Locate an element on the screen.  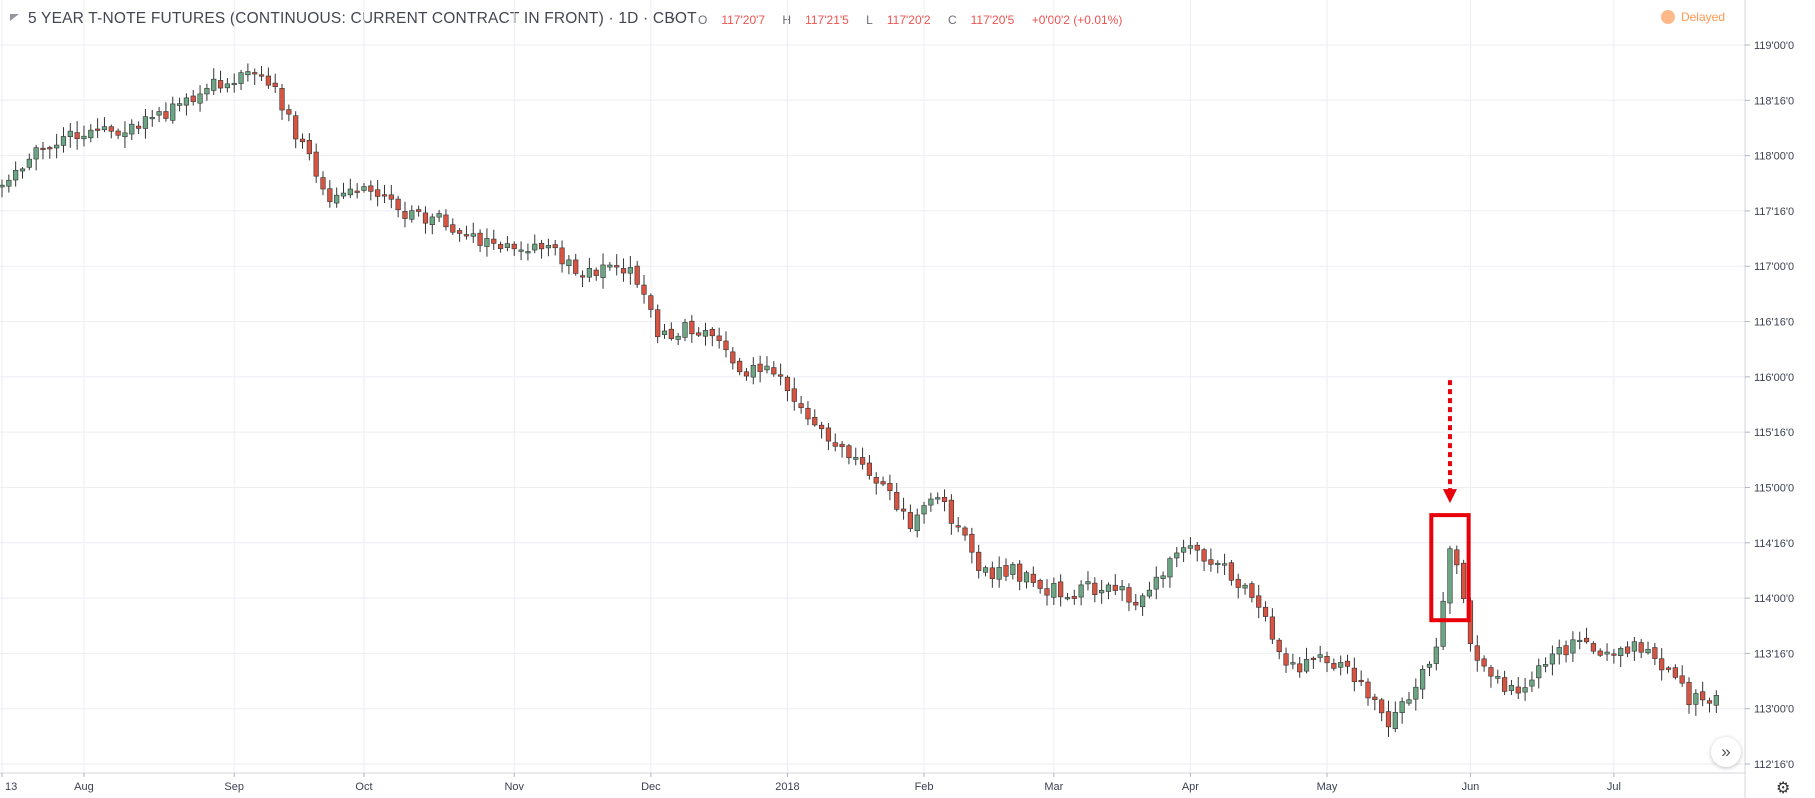
low-item: L 117'20'2 is located at coordinates (898, 20).